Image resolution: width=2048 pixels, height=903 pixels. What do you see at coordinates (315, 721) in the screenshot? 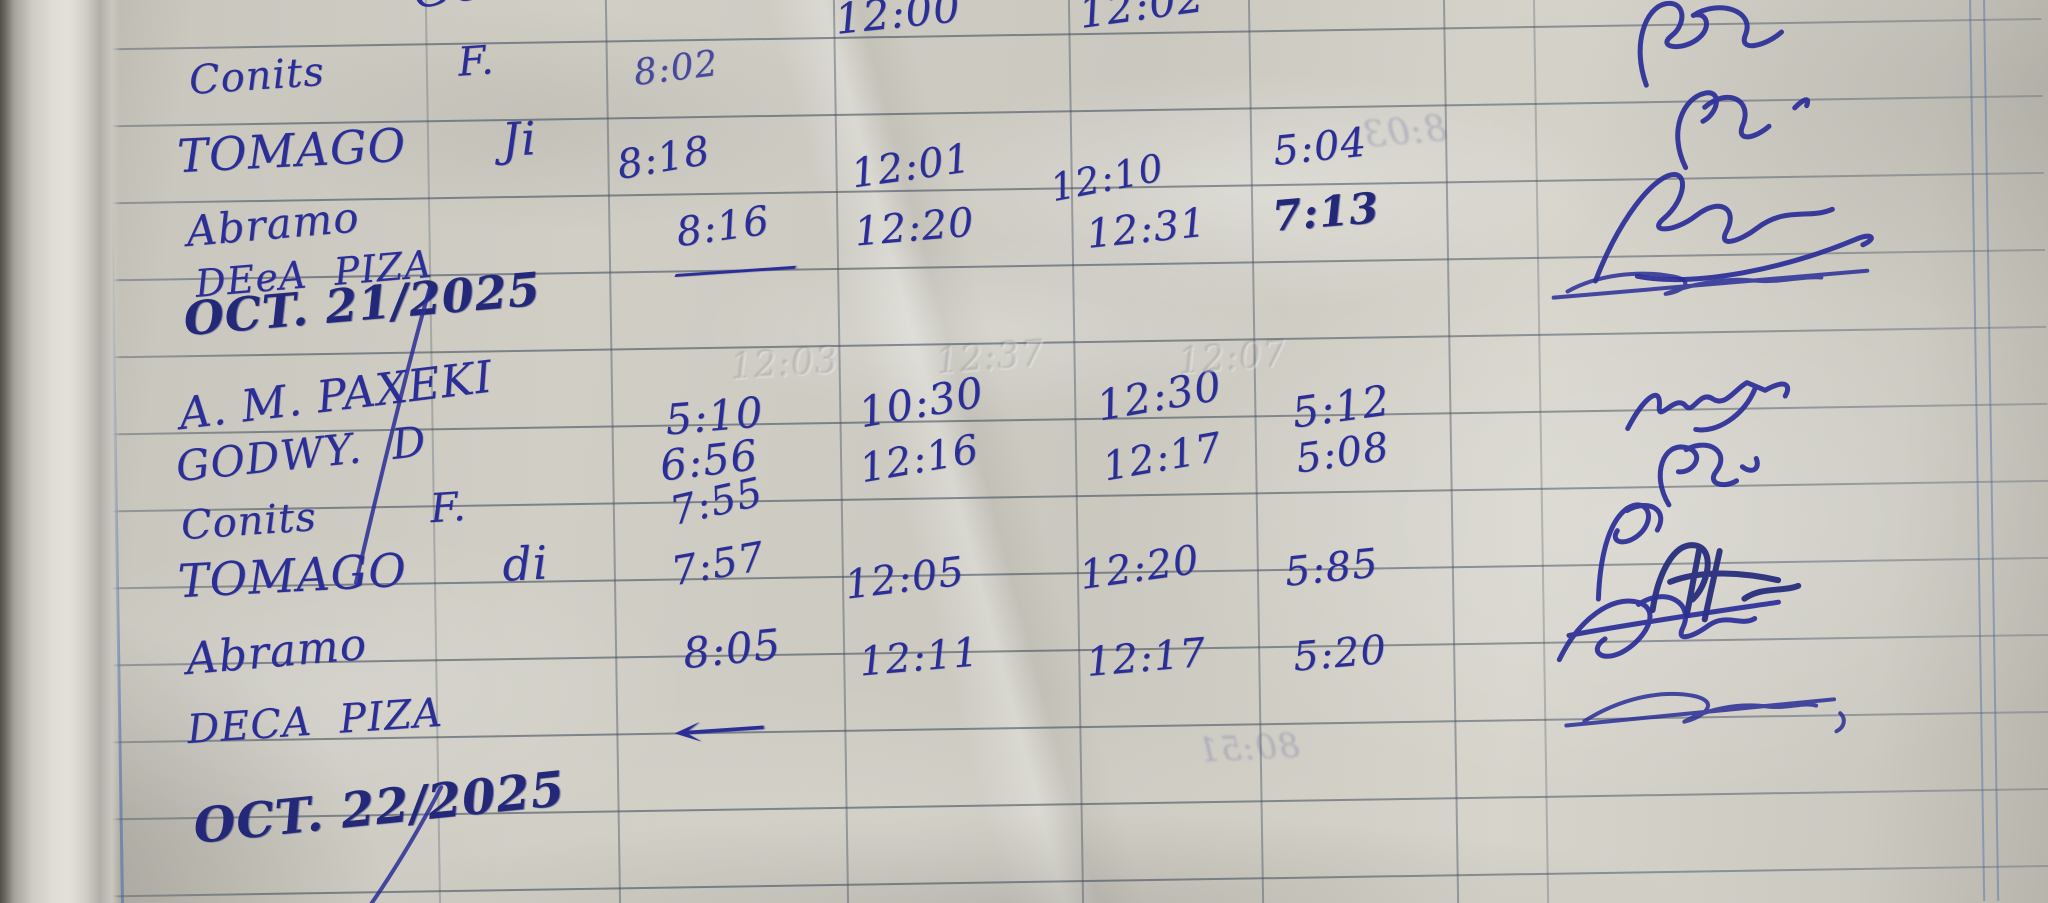
I see `employee-name: DECA PIZA` at bounding box center [315, 721].